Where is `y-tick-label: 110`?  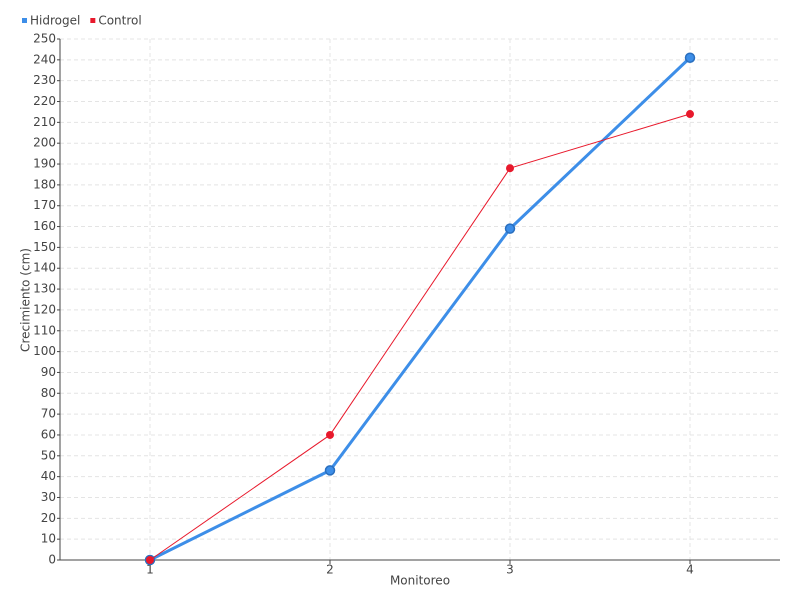
y-tick-label: 110 is located at coordinates (44, 330).